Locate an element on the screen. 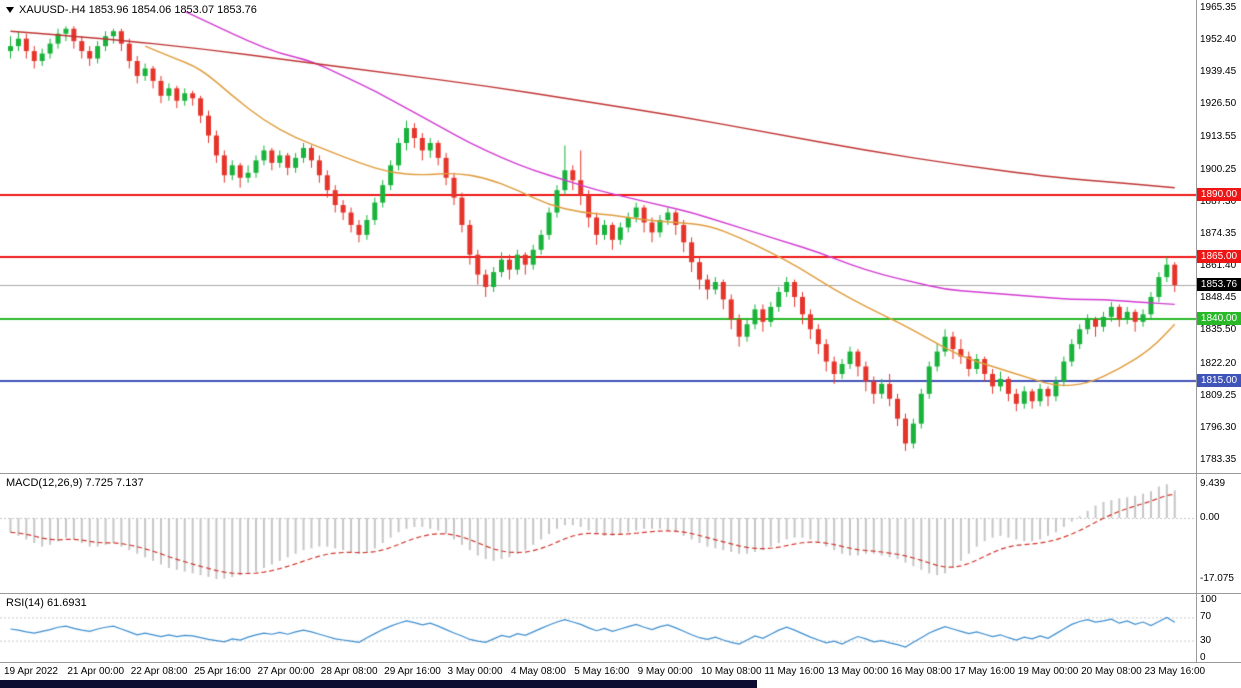 The width and height of the screenshot is (1241, 688). time-axis-label: 25 Apr 16:00 is located at coordinates (222, 671).